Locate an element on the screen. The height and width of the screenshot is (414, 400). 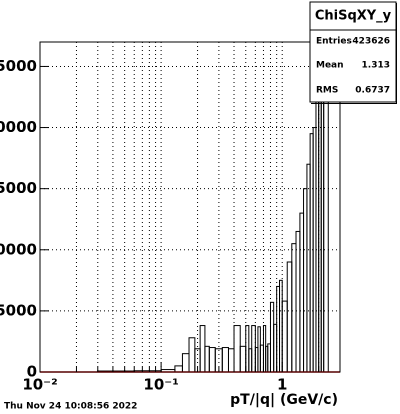
y-tick-label: 25000 is located at coordinates (18, 66).